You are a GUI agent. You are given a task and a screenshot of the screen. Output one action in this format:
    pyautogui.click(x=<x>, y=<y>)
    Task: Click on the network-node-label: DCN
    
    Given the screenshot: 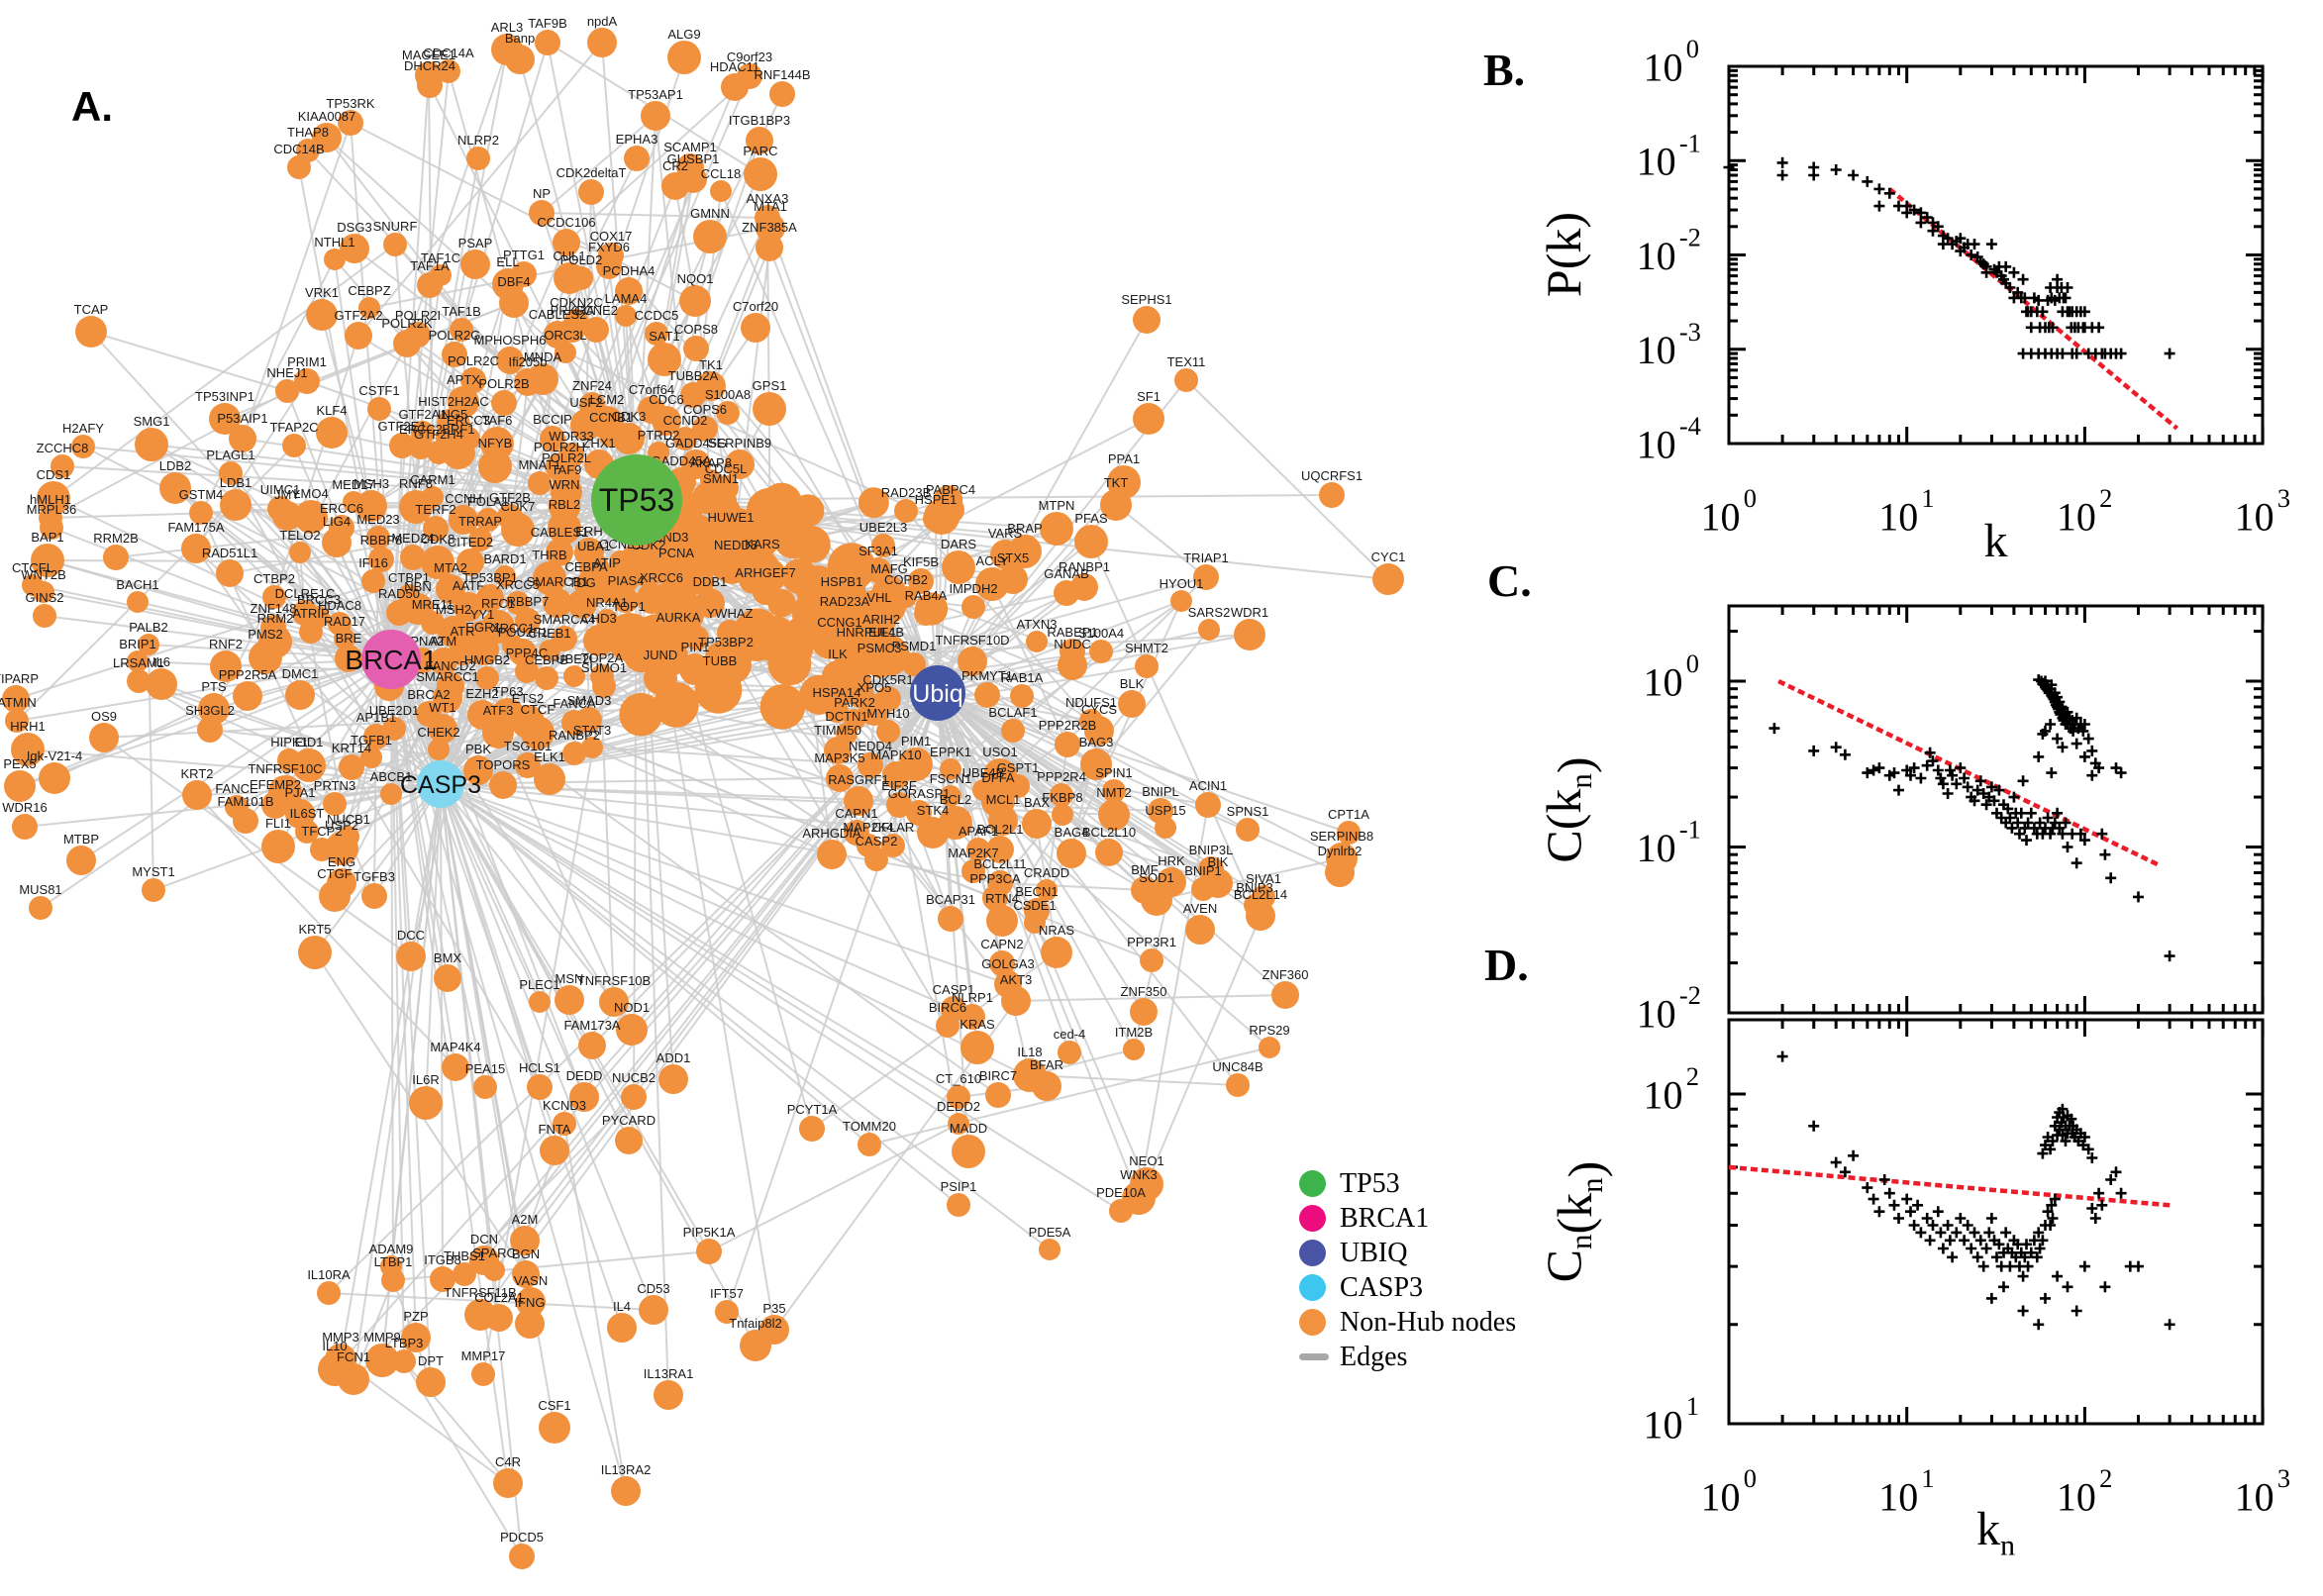 What is the action you would take?
    pyautogui.click(x=484, y=1239)
    